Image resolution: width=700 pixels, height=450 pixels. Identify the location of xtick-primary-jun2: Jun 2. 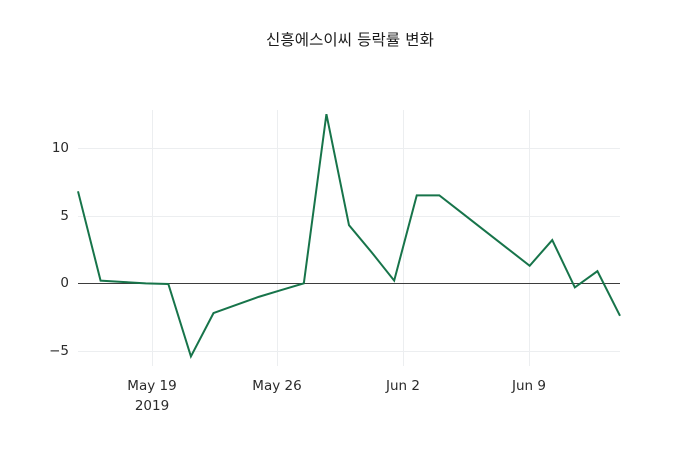
(403, 386).